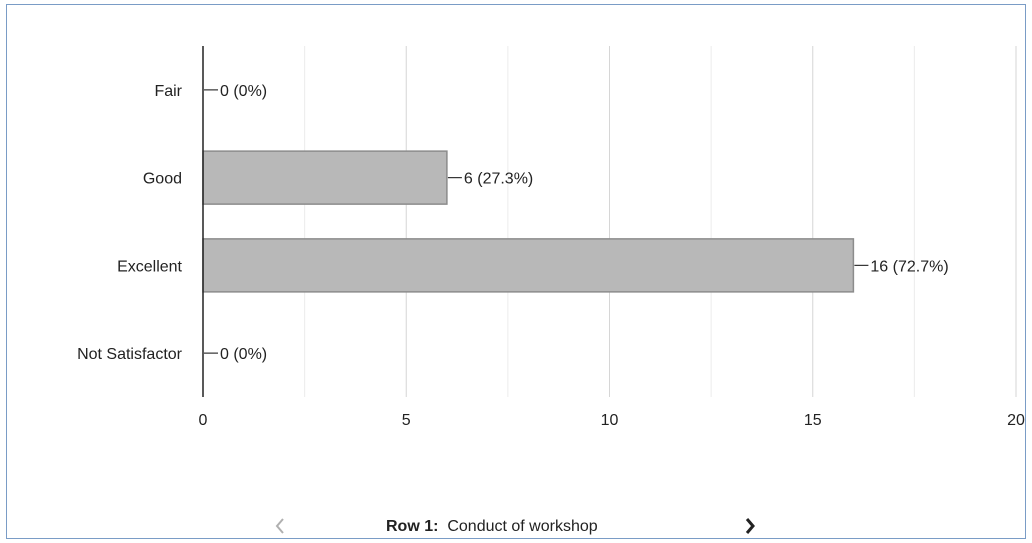  What do you see at coordinates (280, 526) in the screenshot?
I see `chevron-left-icon` at bounding box center [280, 526].